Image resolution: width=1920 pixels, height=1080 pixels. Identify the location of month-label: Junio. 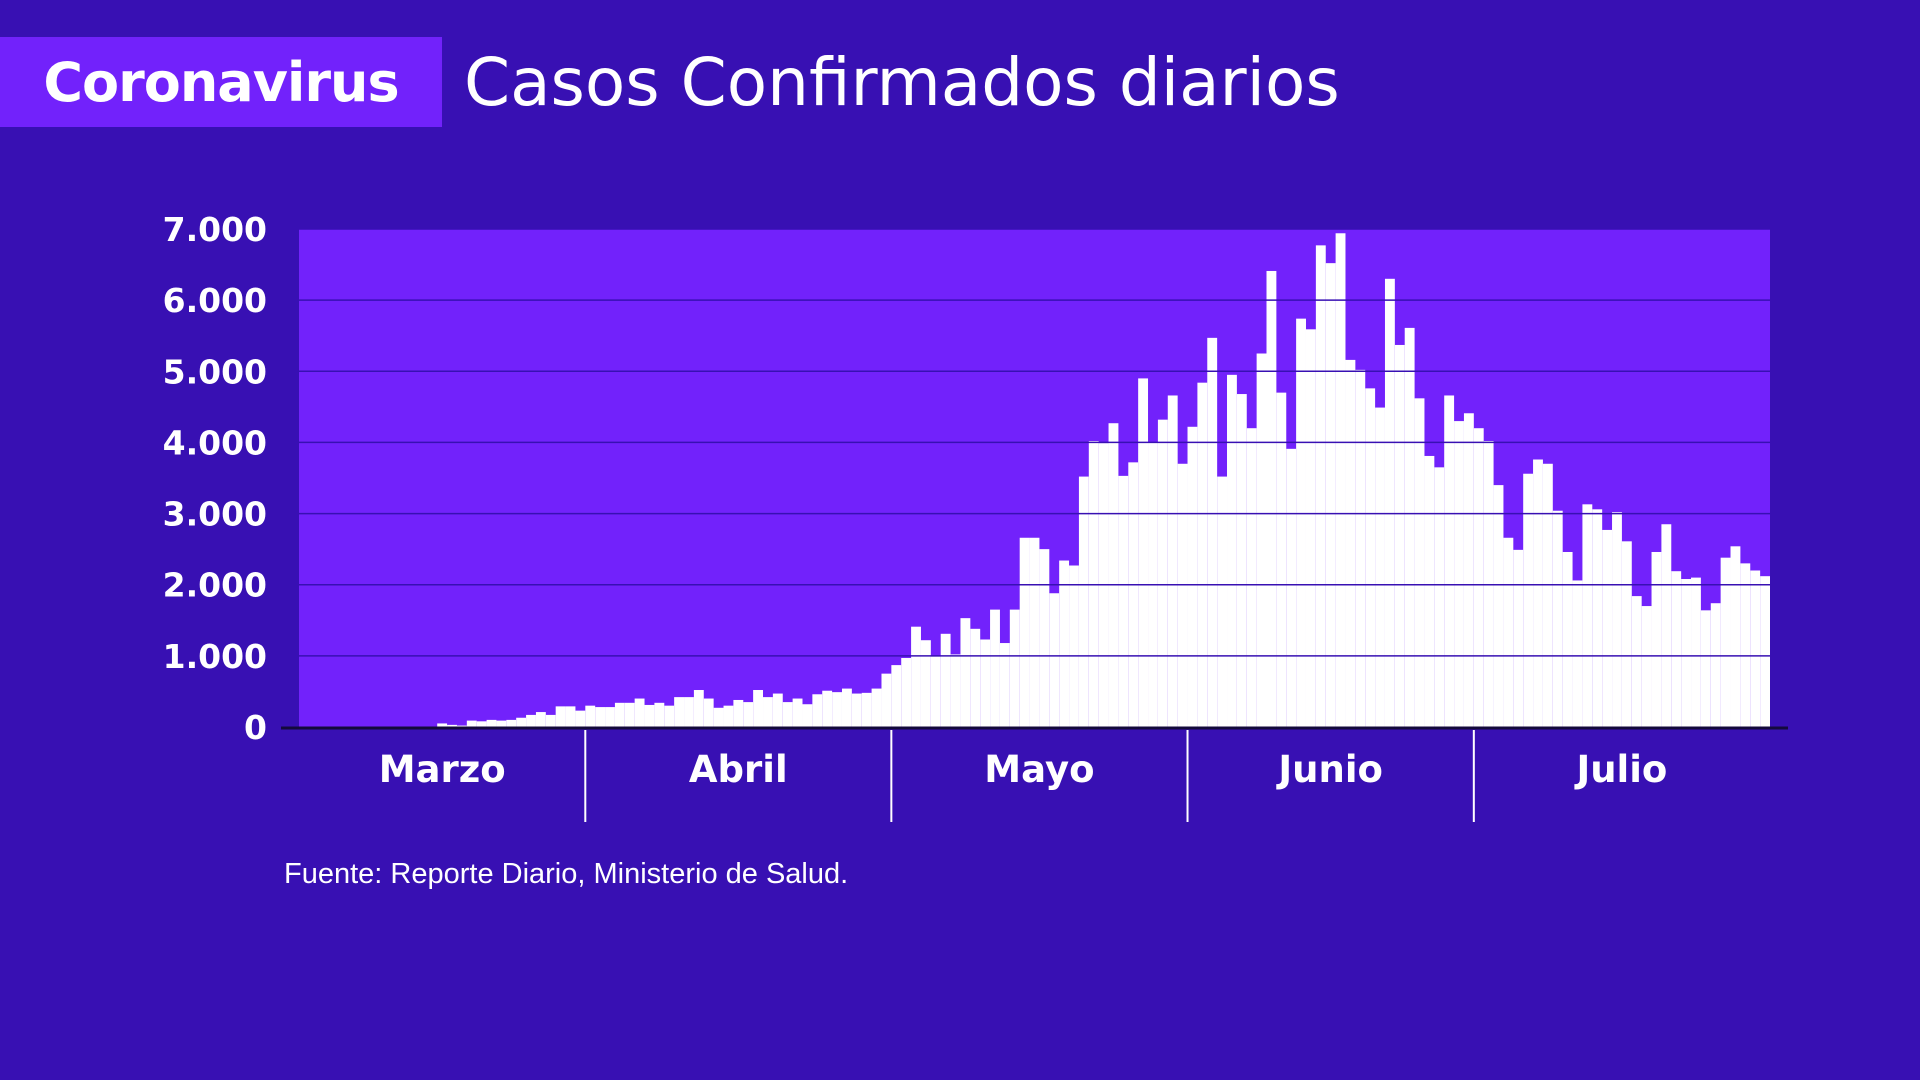
(1329, 769).